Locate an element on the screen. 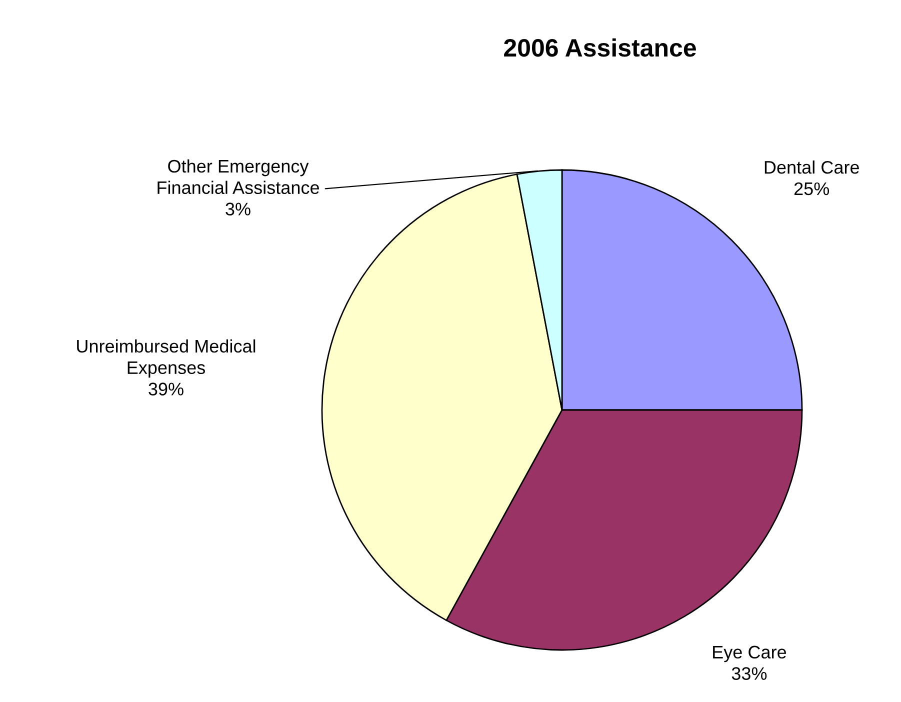 The height and width of the screenshot is (702, 901). slice-label: Other Emergency Financial Assistance is located at coordinates (238, 176).